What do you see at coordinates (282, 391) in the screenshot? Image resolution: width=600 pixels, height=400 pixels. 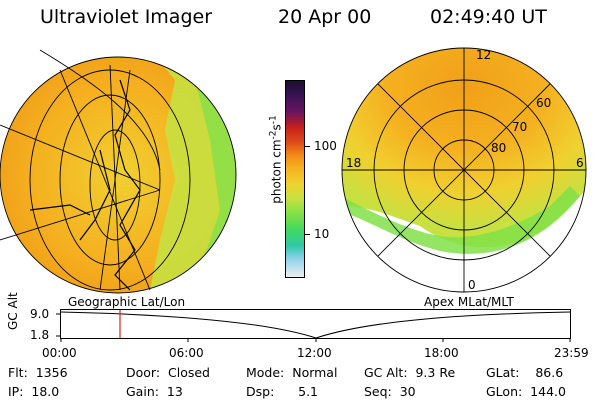 I see `dsp-value: Dsp: 5.1` at bounding box center [282, 391].